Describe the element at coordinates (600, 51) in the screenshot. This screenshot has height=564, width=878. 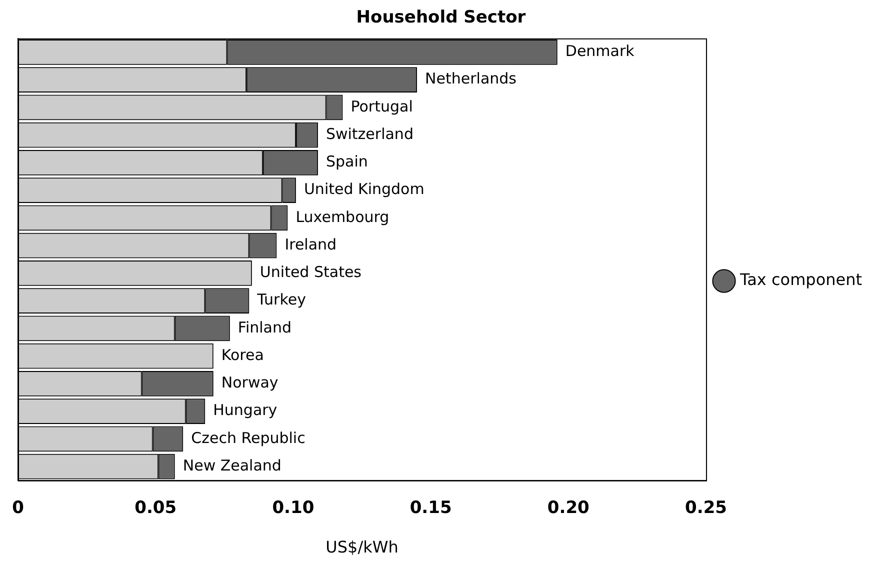
I see `y-tick-label: Denmark` at that location.